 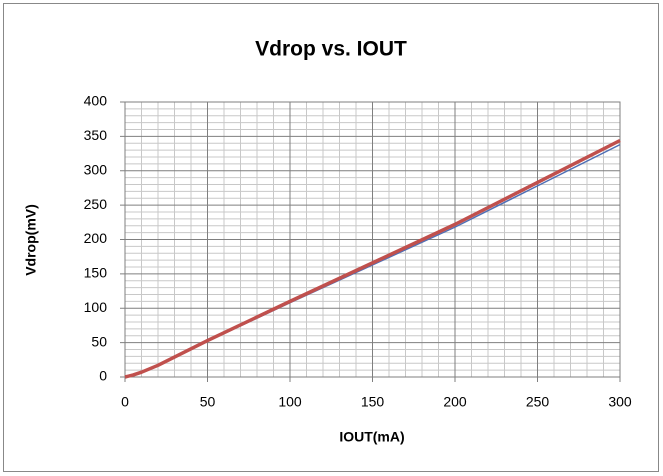 I want to click on y-axis-title: Vdrop(mV), so click(x=31, y=240).